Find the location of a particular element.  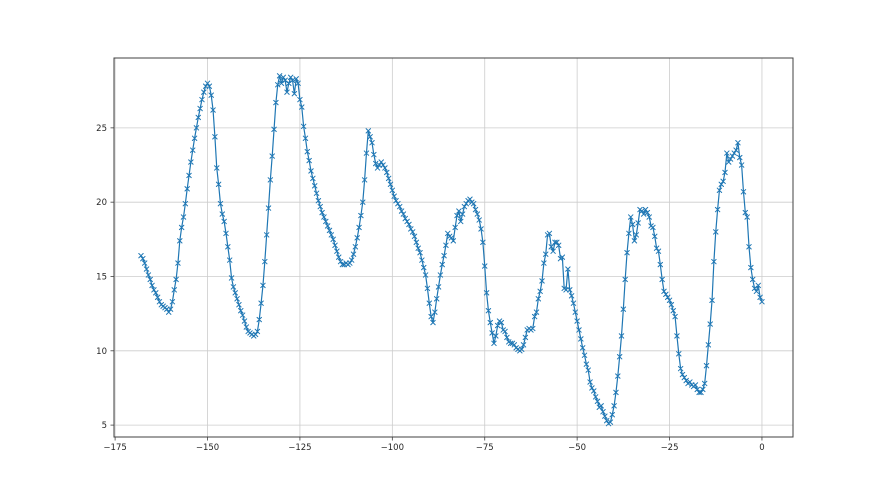

x-tick-label: −50 is located at coordinates (577, 448).